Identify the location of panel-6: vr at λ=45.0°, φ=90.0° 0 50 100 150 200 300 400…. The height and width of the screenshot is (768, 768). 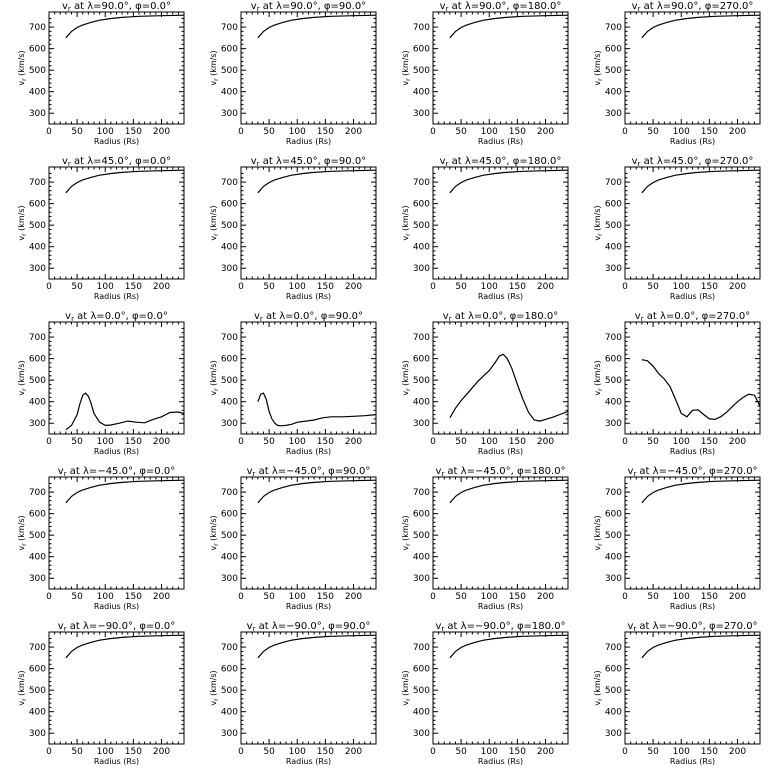
(293, 228).